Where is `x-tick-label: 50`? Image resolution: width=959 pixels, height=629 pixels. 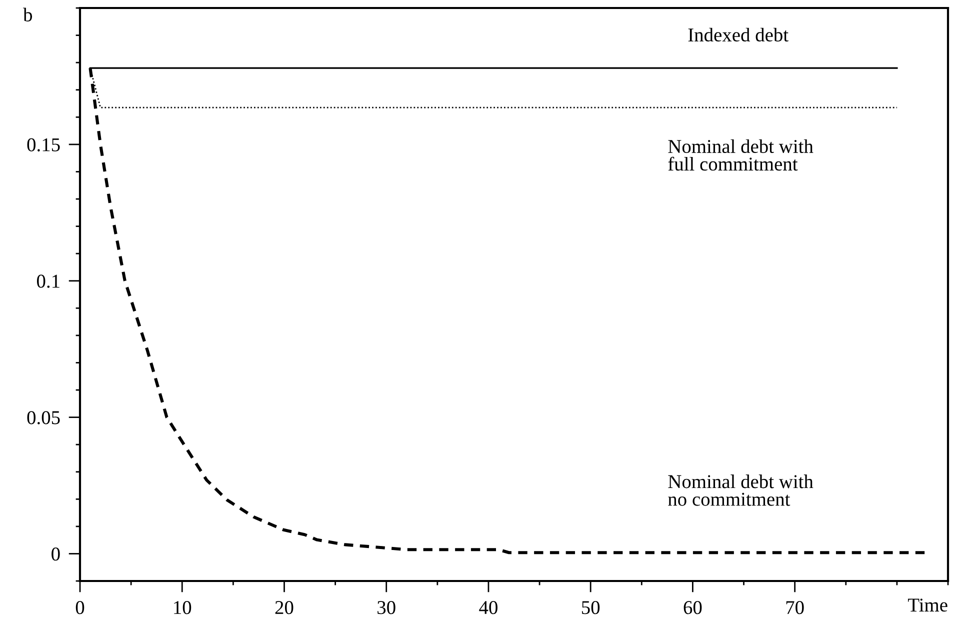 x-tick-label: 50 is located at coordinates (591, 607).